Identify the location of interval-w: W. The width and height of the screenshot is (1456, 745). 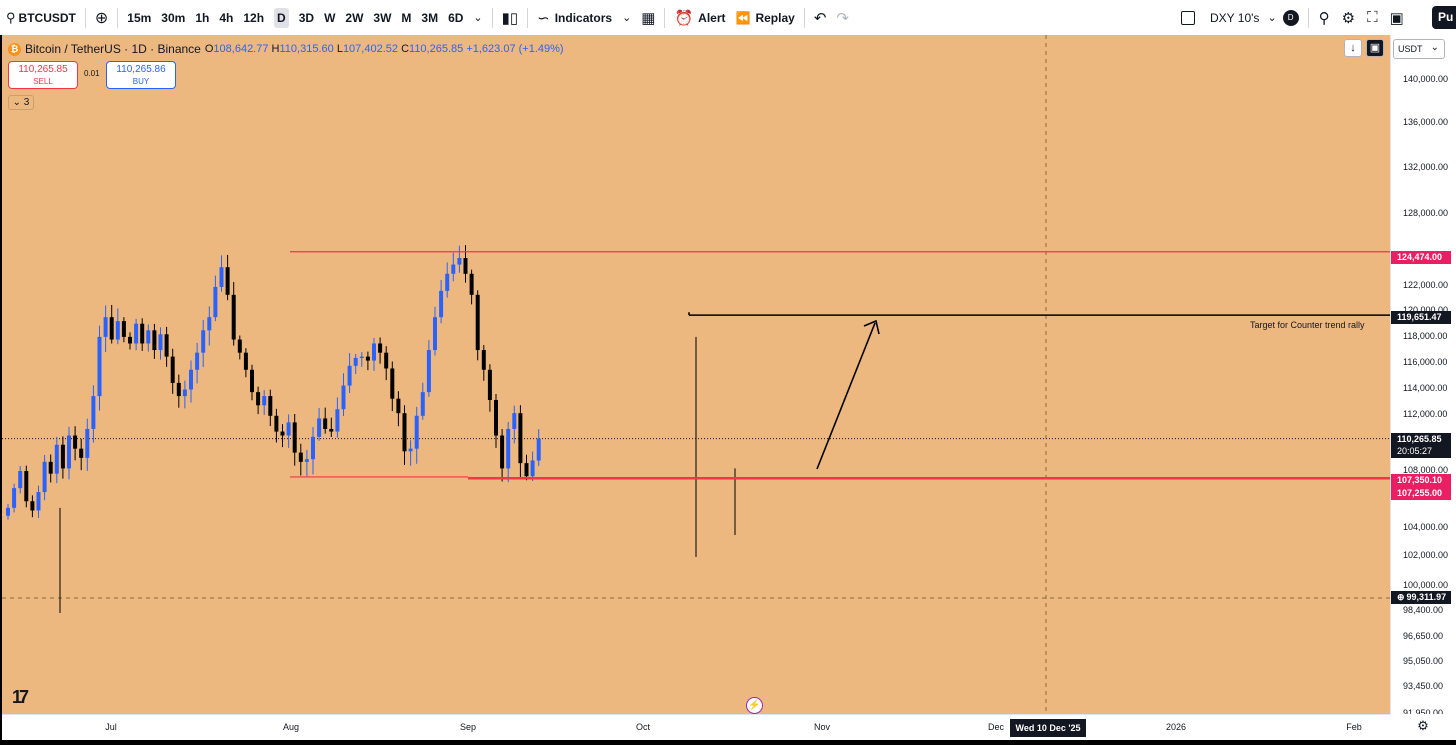
(329, 17).